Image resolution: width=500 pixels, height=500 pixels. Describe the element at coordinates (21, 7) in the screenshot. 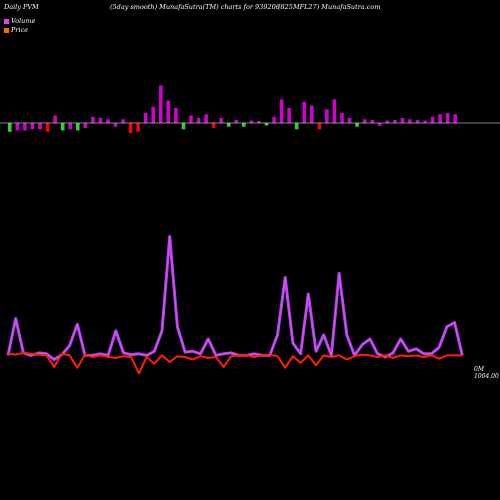

I see `chart-header-left: Daily PVM` at that location.